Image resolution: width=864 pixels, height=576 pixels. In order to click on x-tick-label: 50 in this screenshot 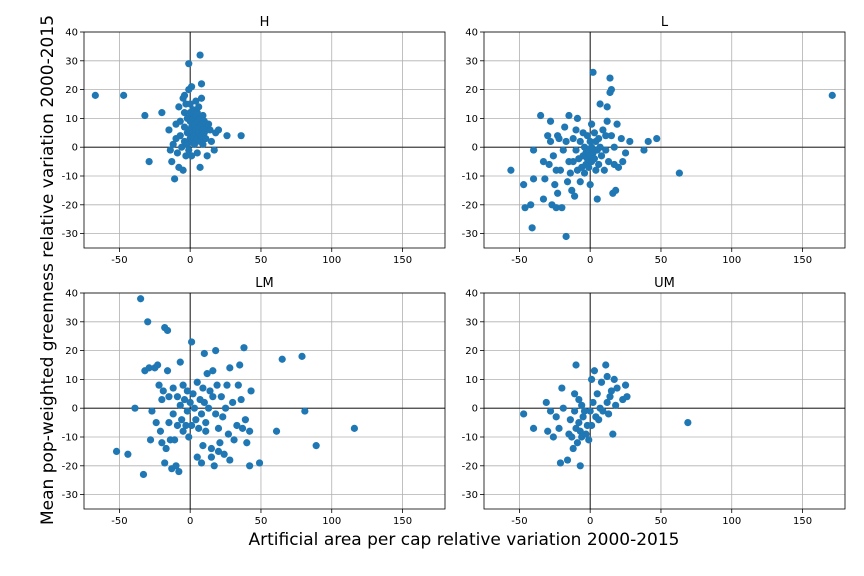, I will do `click(261, 521)`.